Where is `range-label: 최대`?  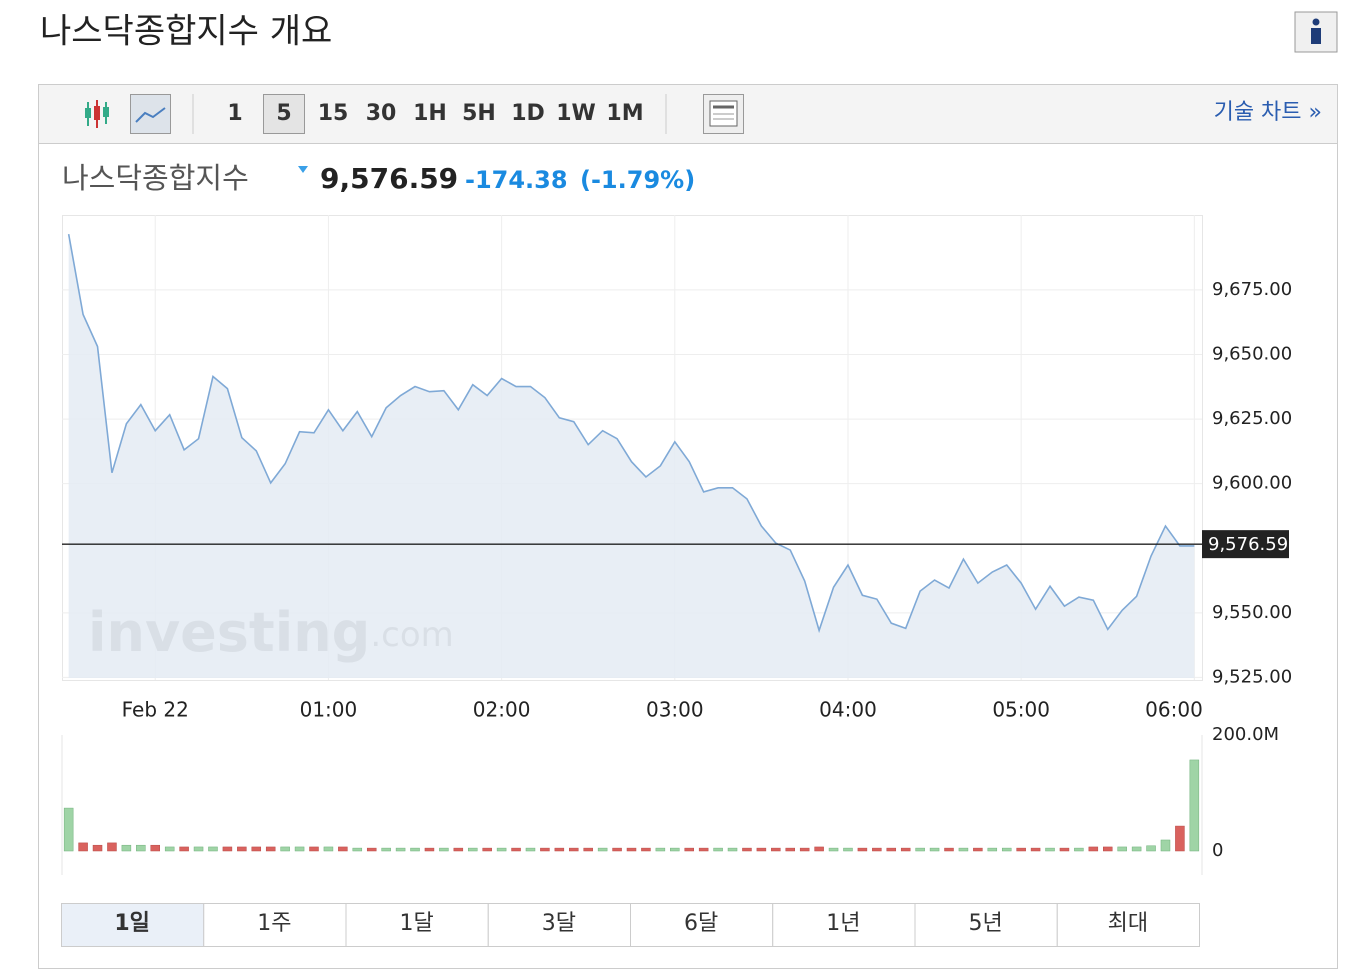
range-label: 최대 is located at coordinates (1128, 923).